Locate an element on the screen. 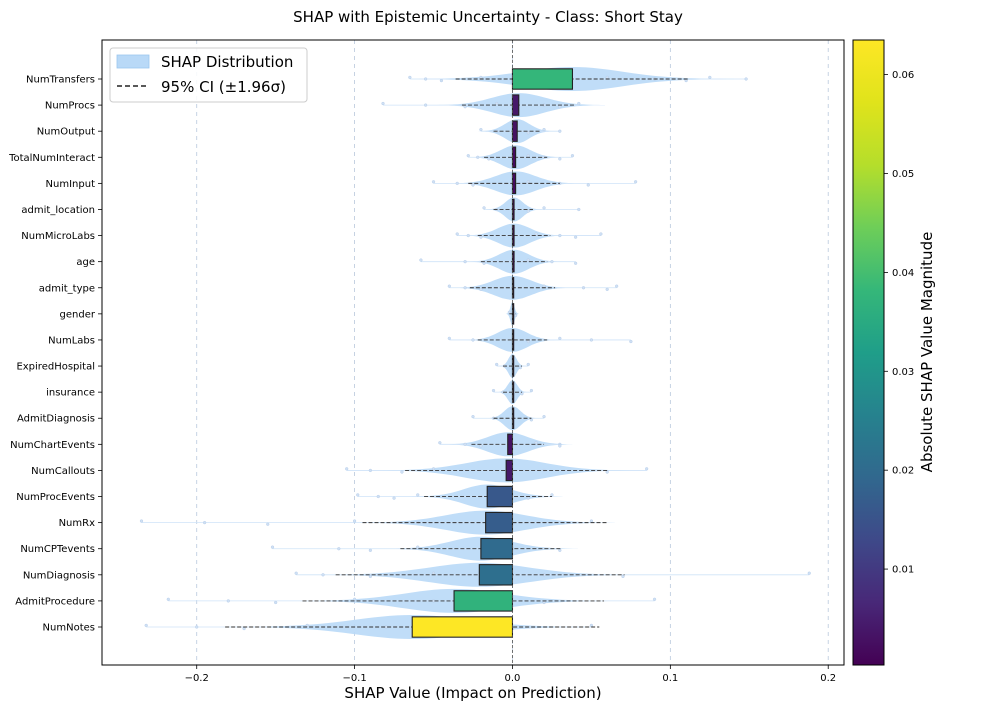 This screenshot has height=712, width=997. x-axis-ticks: −0.2 −0.1 0.0 0.1 0.2 is located at coordinates (510, 674).